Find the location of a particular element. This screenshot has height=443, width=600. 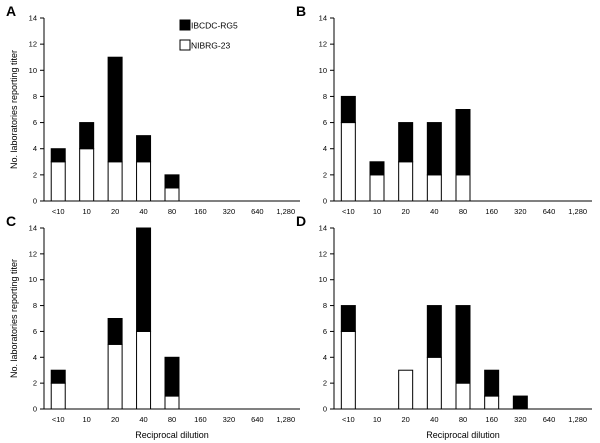

chart-legend: IBCDC-RG5 NIBRG-23 is located at coordinates (208, 35).